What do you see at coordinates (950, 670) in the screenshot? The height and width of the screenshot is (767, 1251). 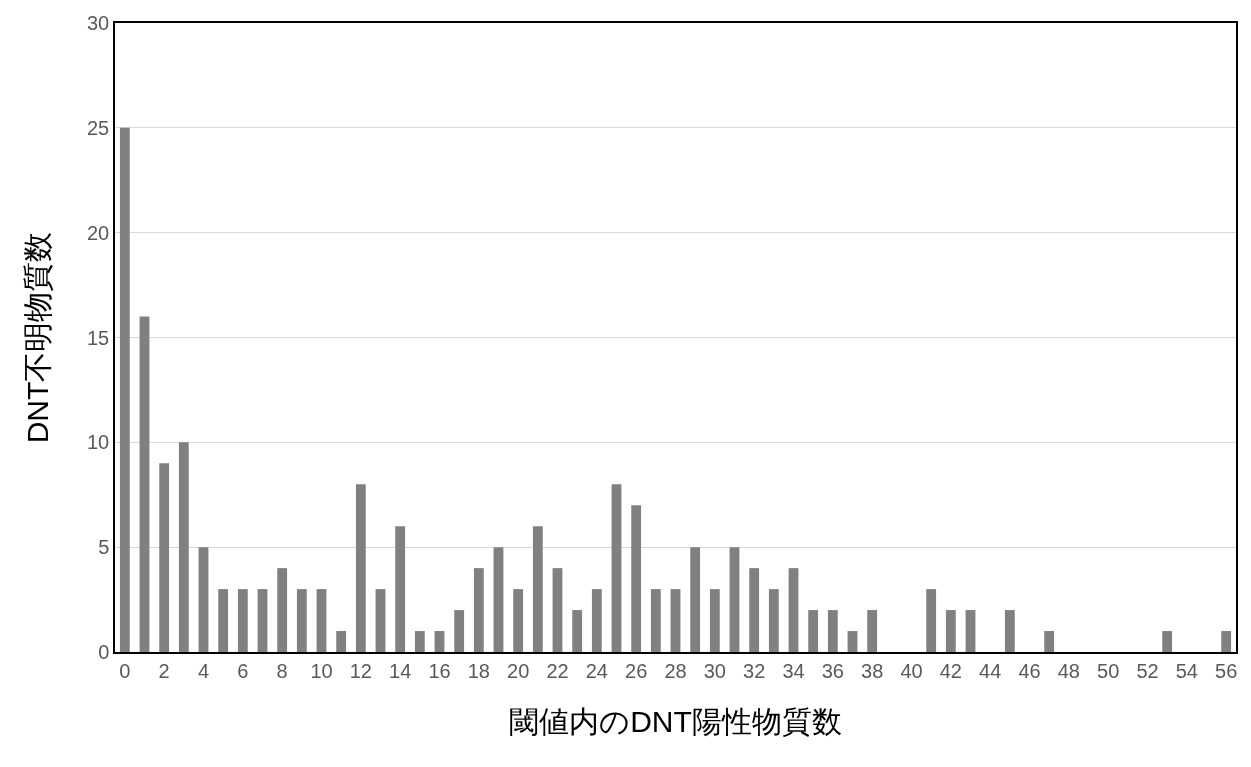 I see `x-tick-label: 42` at bounding box center [950, 670].